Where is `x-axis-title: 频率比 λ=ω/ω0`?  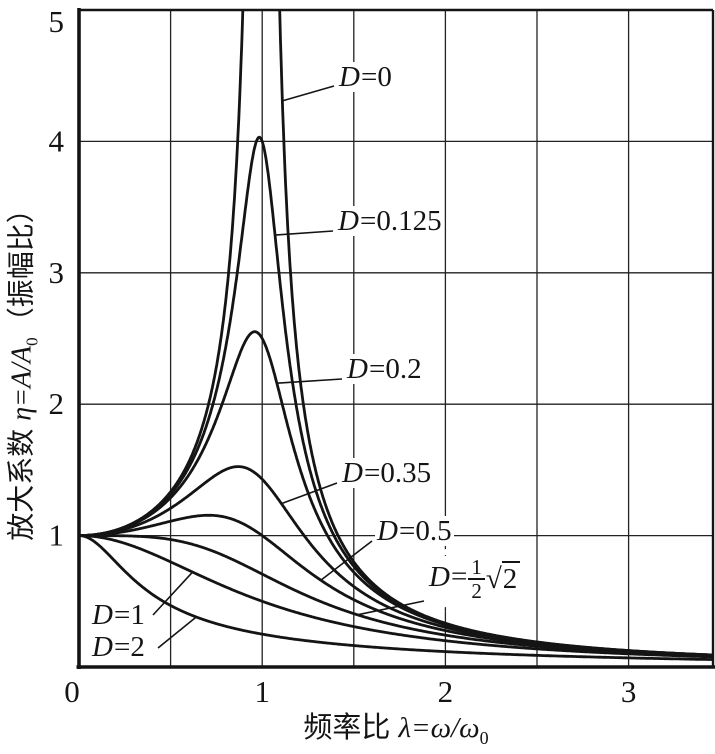 x-axis-title: 频率比 λ=ω/ω0 is located at coordinates (396, 726).